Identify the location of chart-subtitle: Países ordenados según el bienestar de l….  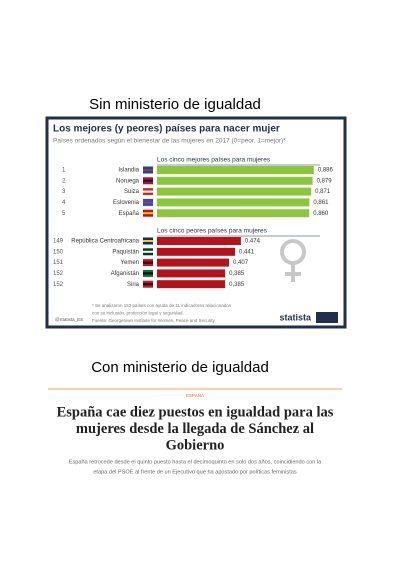
(169, 141).